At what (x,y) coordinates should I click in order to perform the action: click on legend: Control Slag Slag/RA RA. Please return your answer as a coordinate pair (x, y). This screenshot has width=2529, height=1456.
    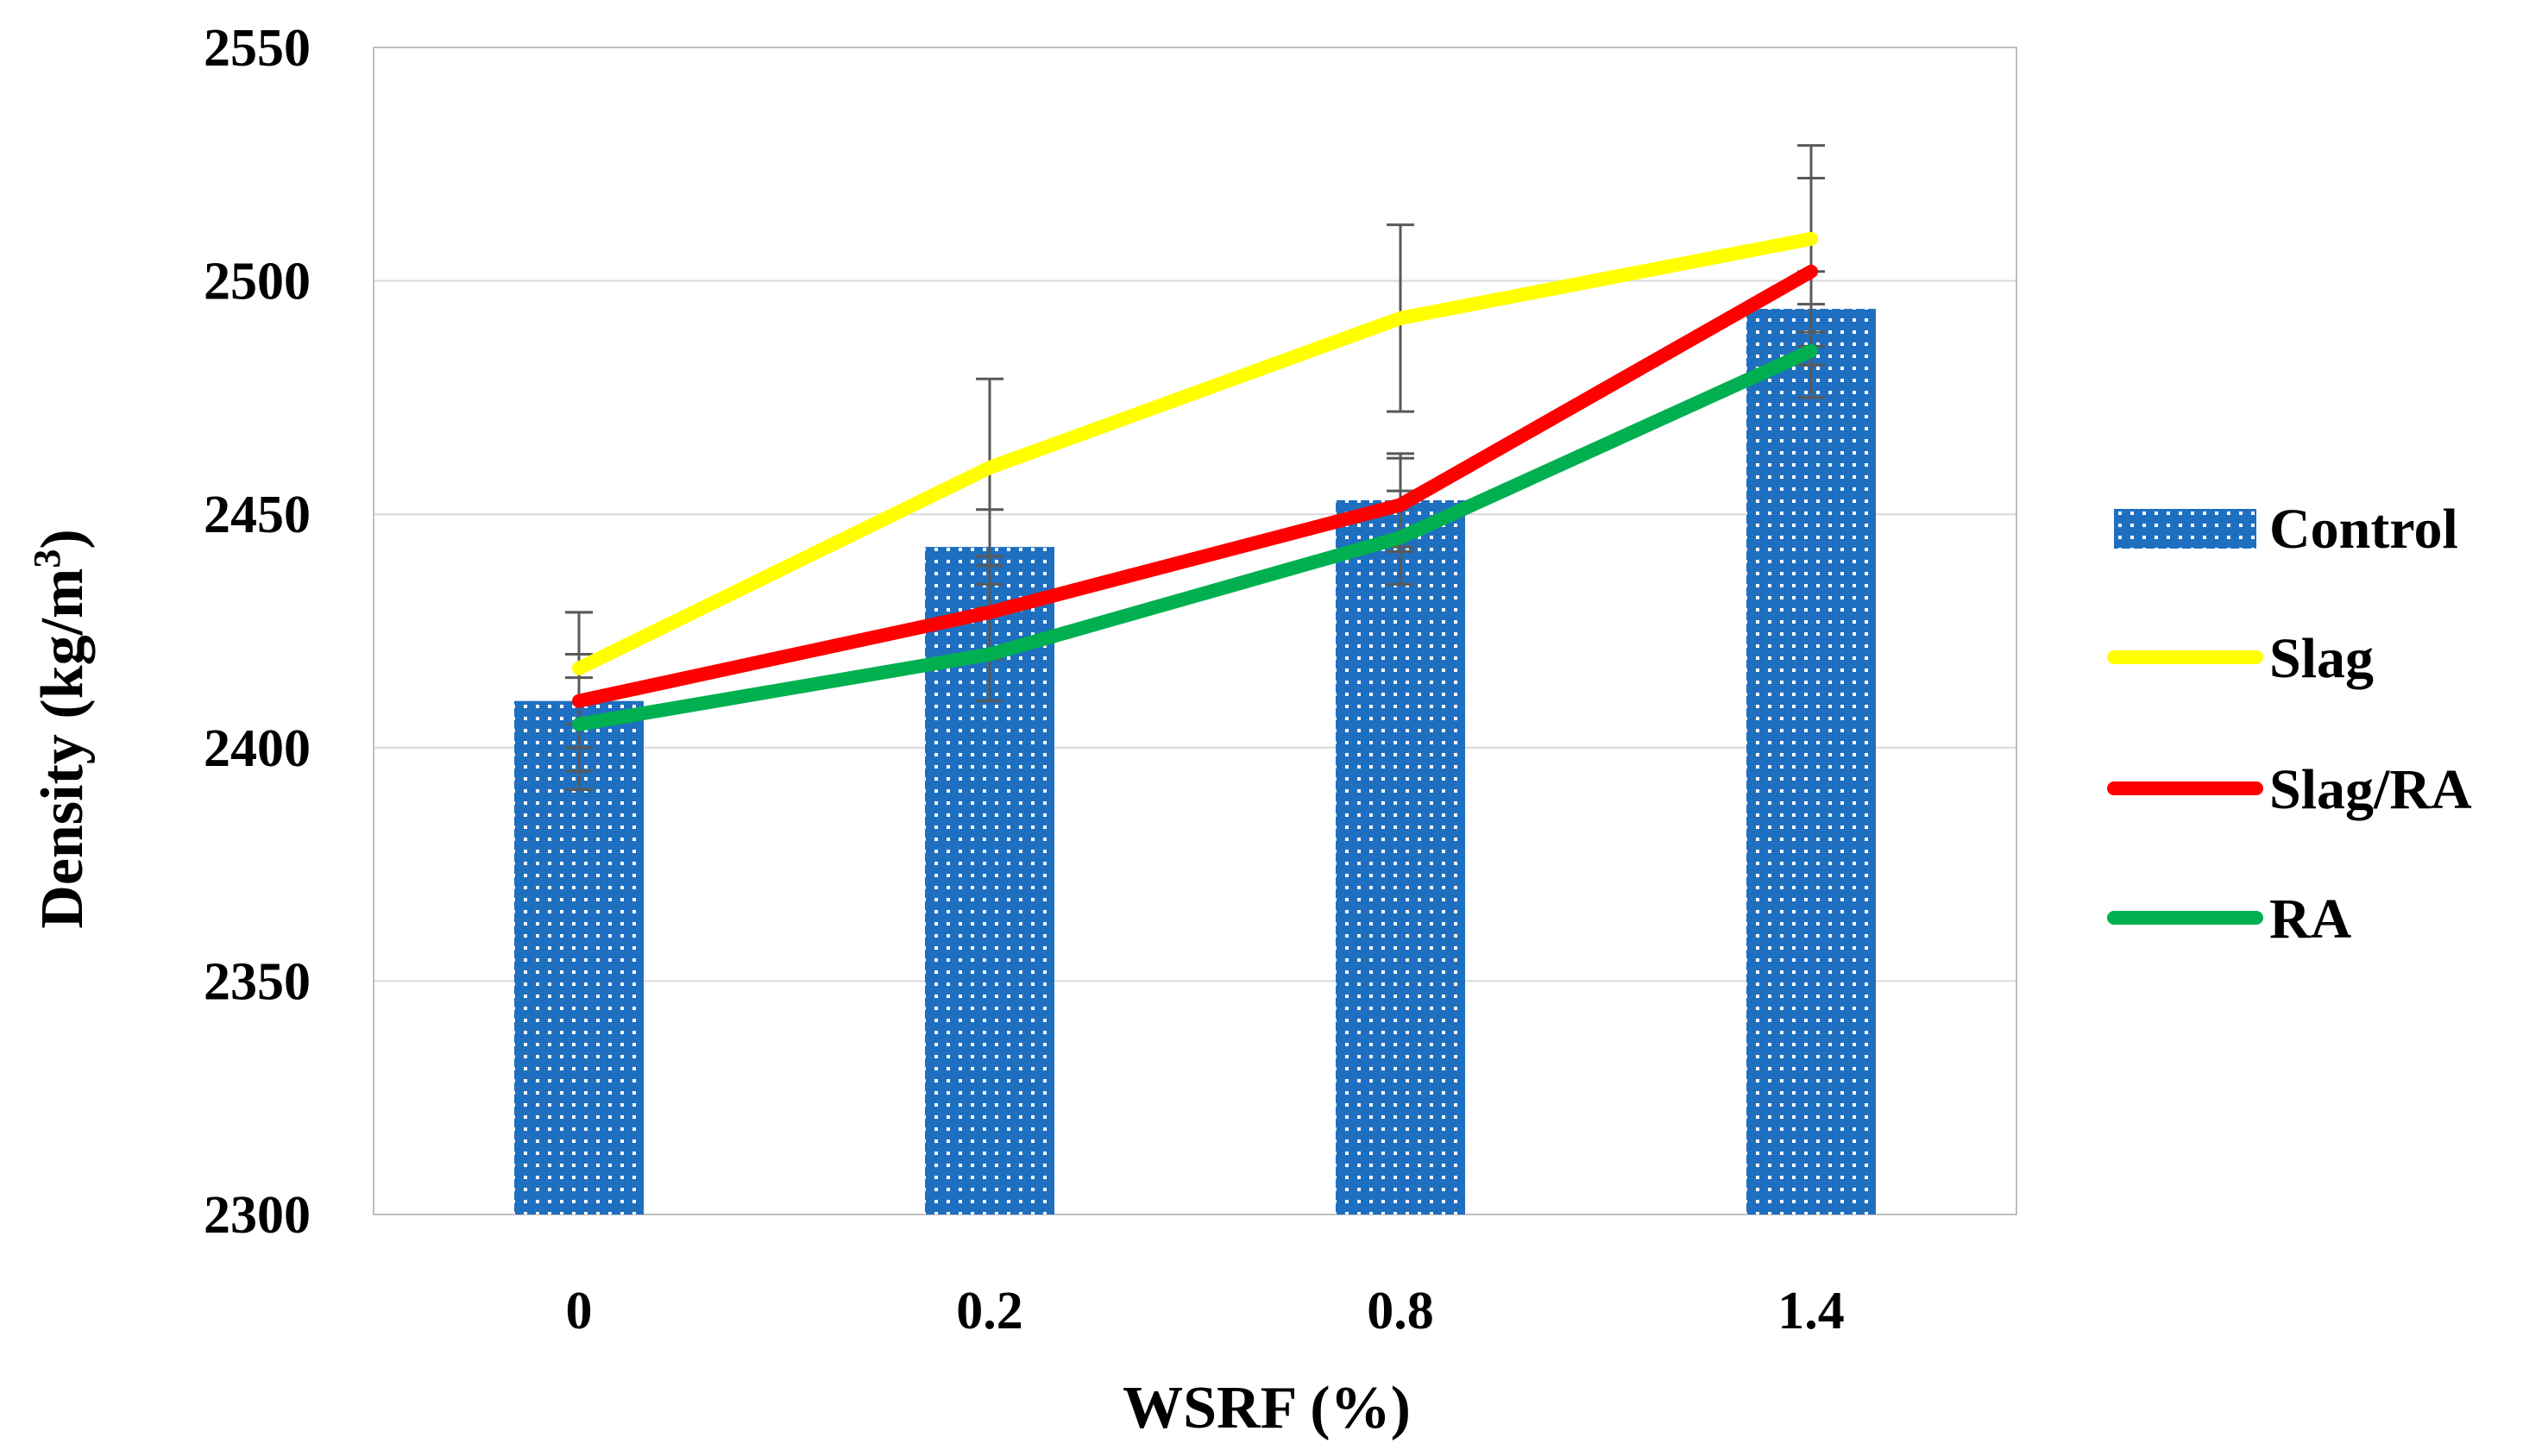
    Looking at the image, I should click on (2289, 725).